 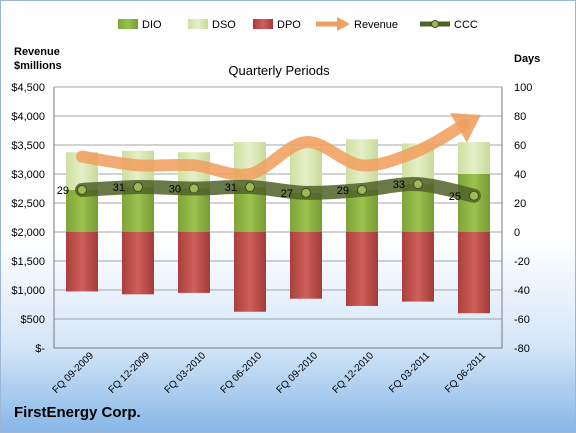 What do you see at coordinates (399, 185) in the screenshot?
I see `ccc-data-label: 33` at bounding box center [399, 185].